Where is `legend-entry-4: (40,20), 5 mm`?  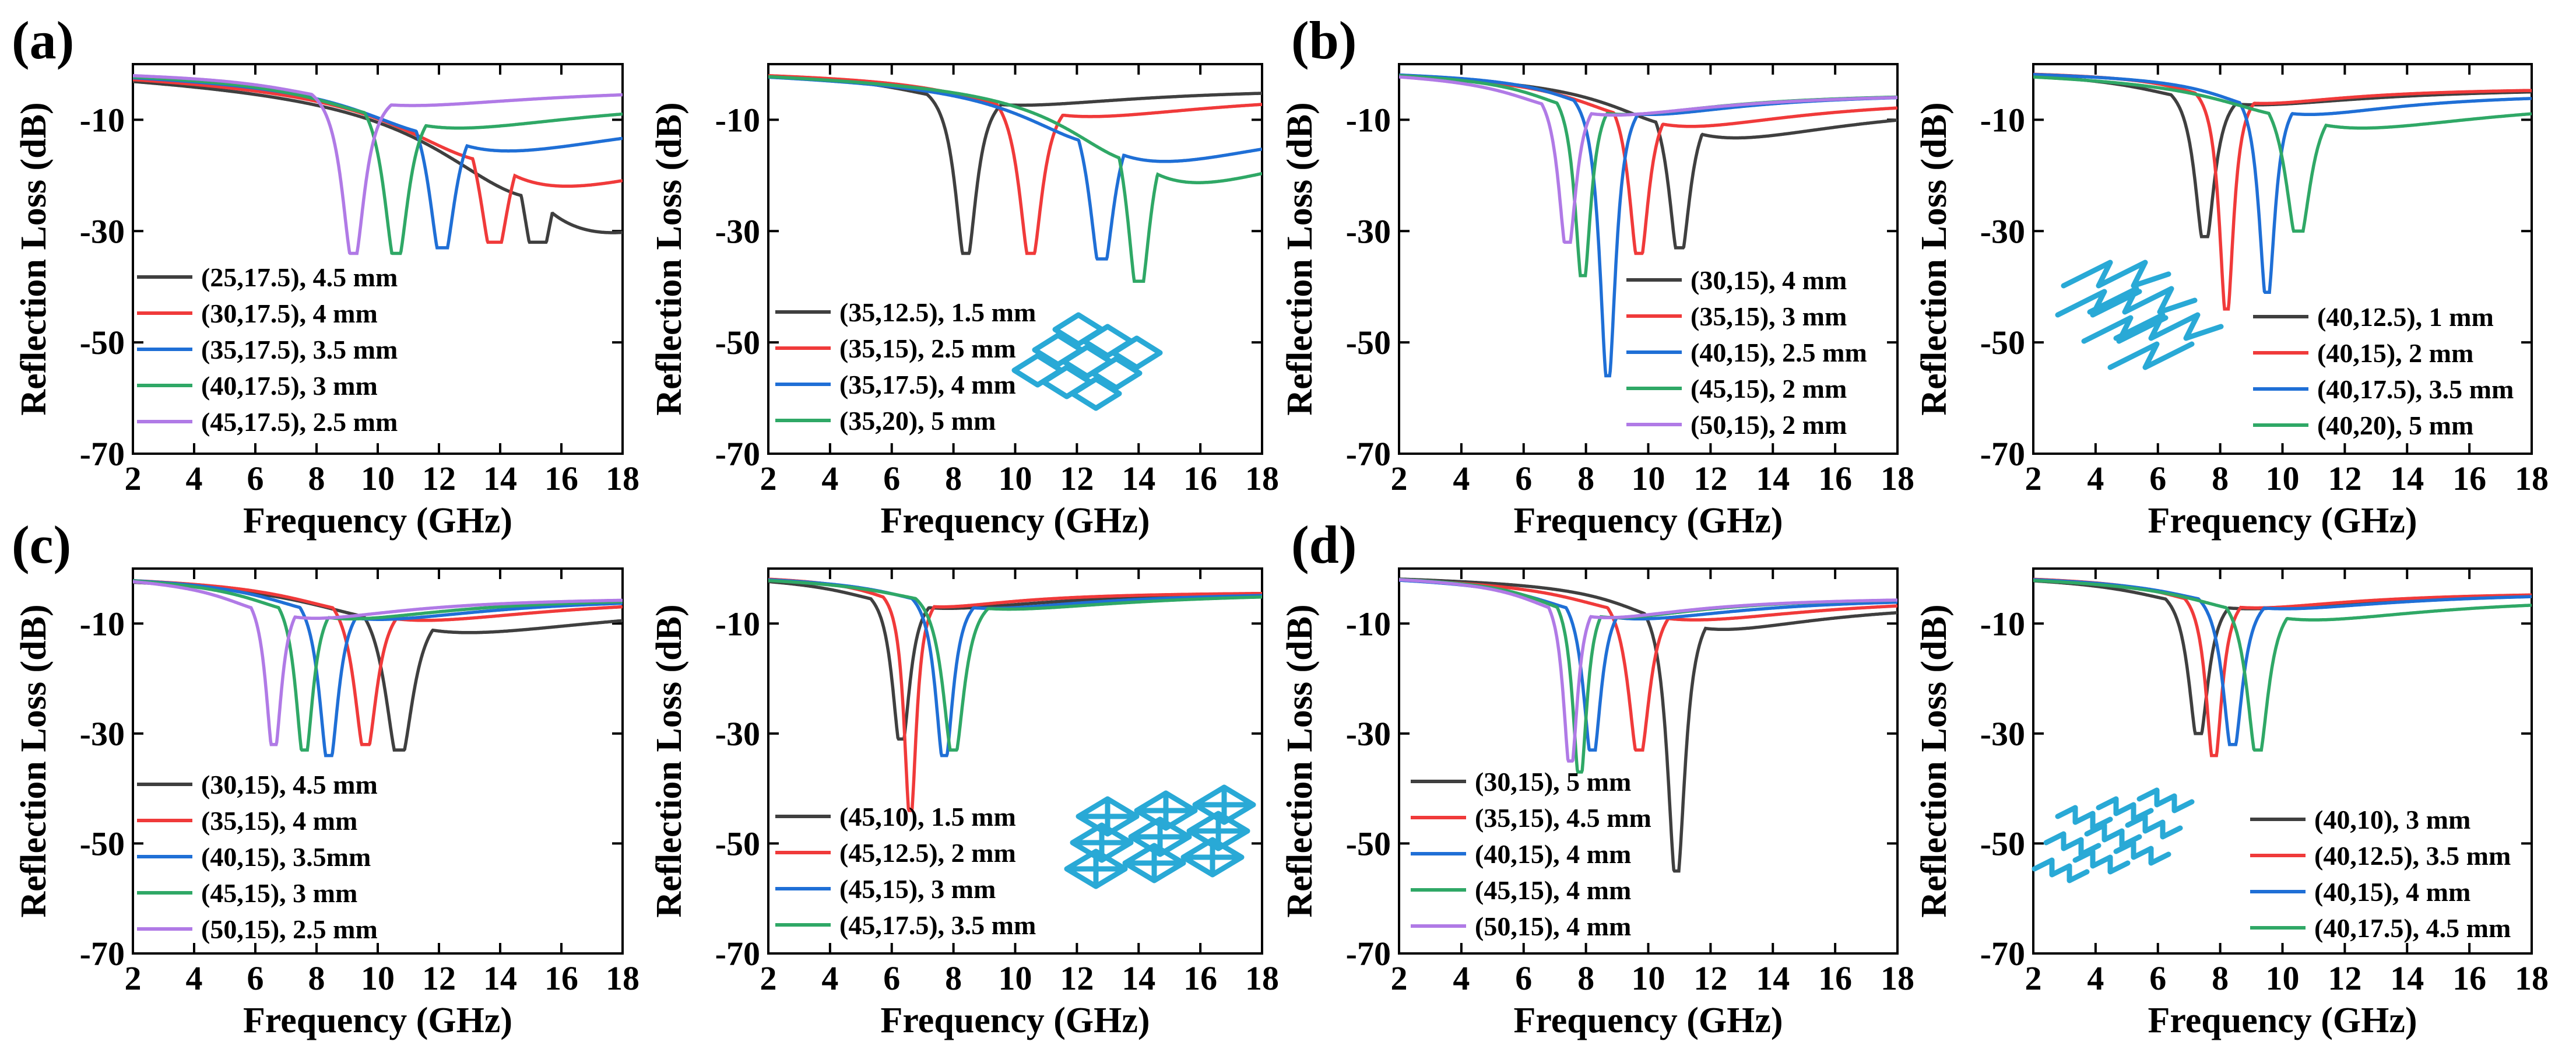 legend-entry-4: (40,20), 5 mm is located at coordinates (2395, 425).